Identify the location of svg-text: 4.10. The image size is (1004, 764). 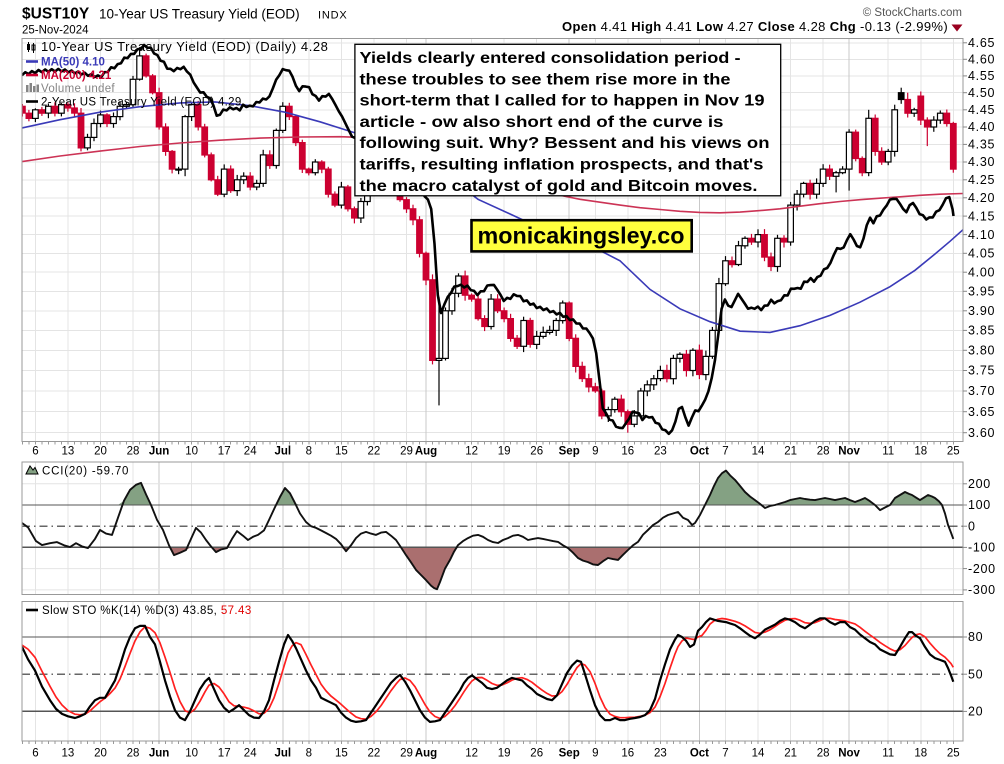
(981, 235).